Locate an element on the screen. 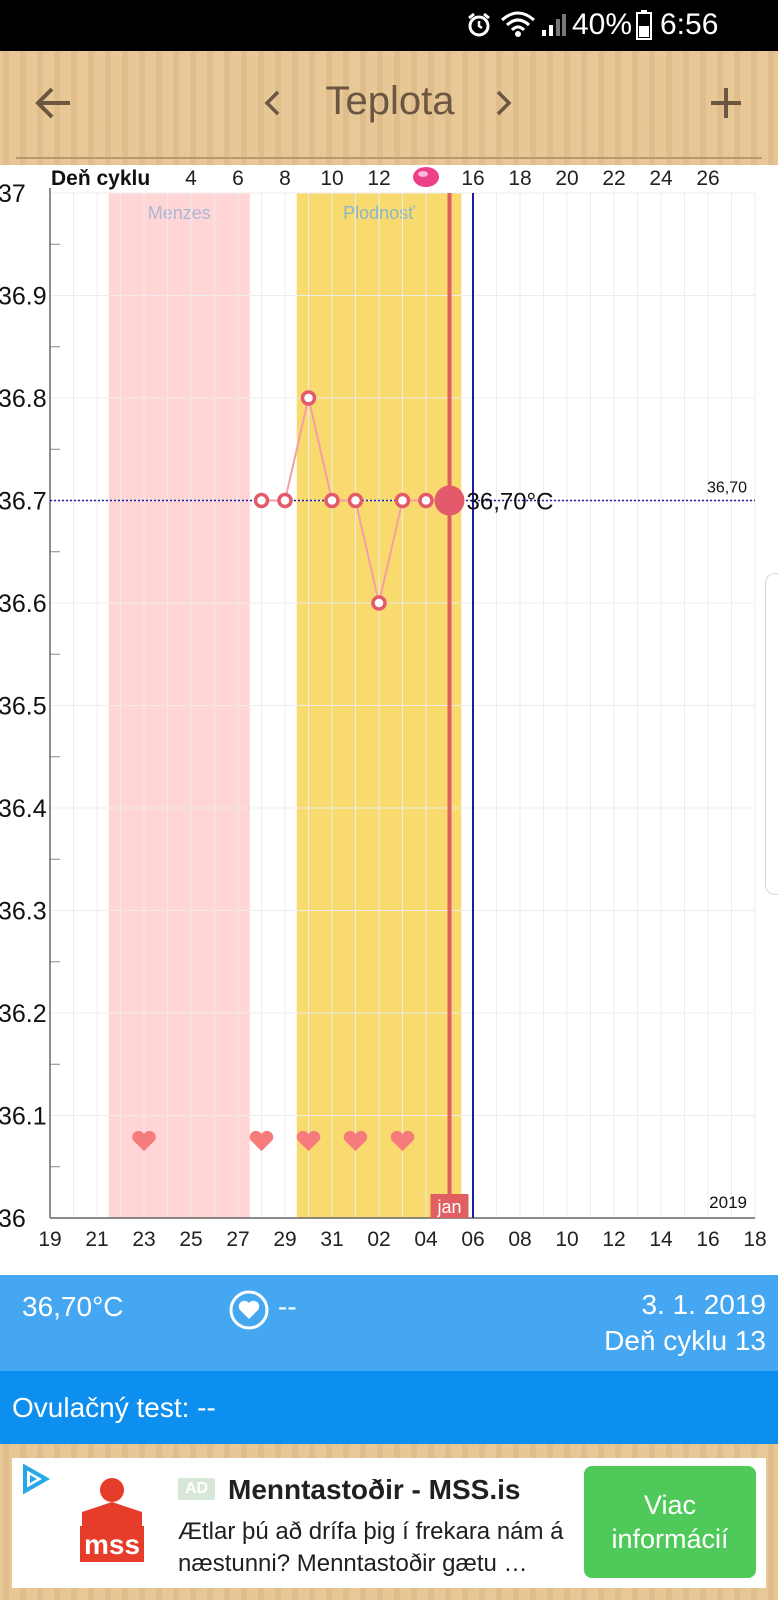  month-label-bg is located at coordinates (449, 1206).